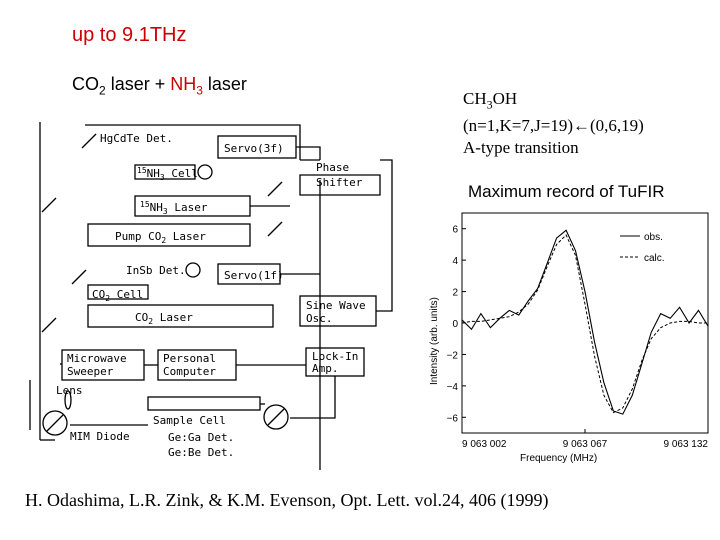 Image resolution: width=720 pixels, height=540 pixels. I want to click on co2-laser-label: CO2 Laser, so click(164, 318).